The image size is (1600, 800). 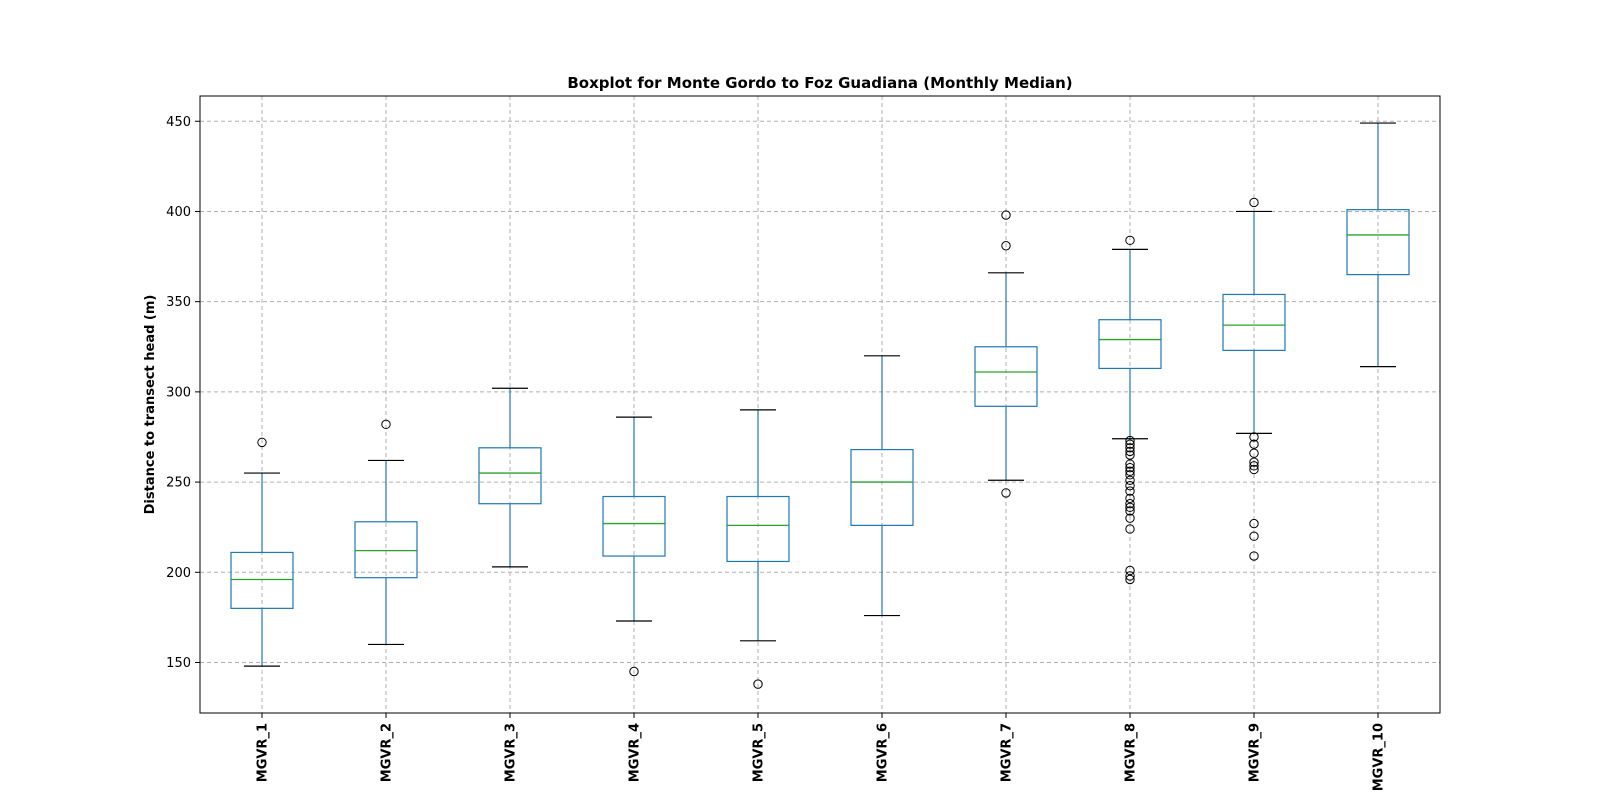 I want to click on x-tick-label: MGVR_7, so click(x=1007, y=752).